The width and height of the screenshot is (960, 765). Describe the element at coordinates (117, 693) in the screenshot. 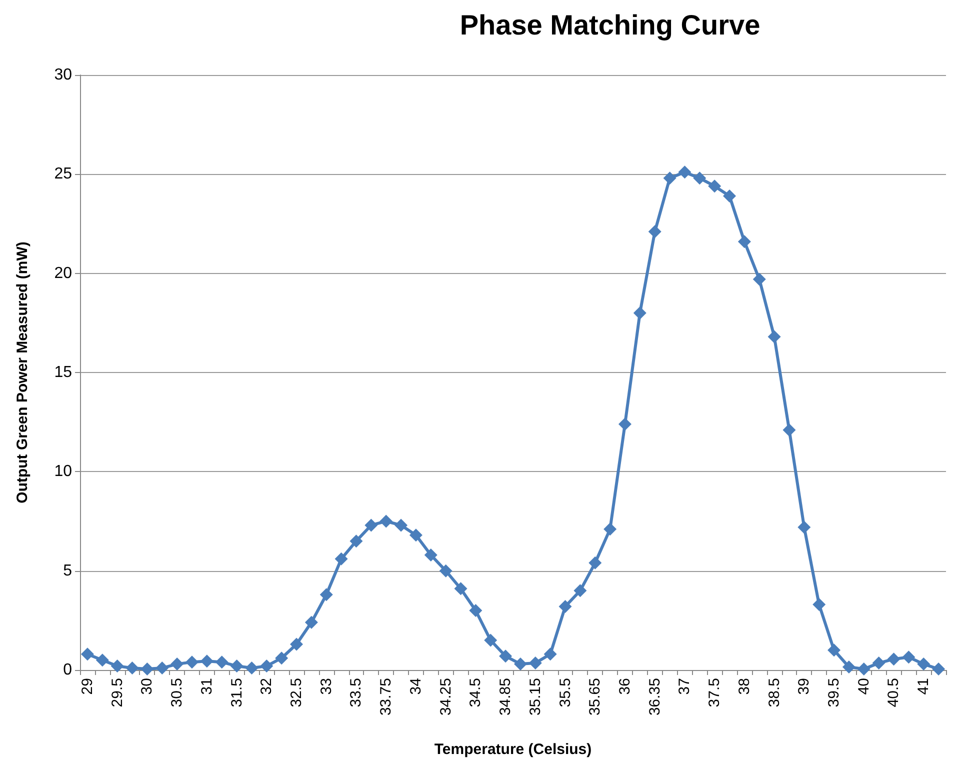

I see `x-tick-label: 29.5` at that location.